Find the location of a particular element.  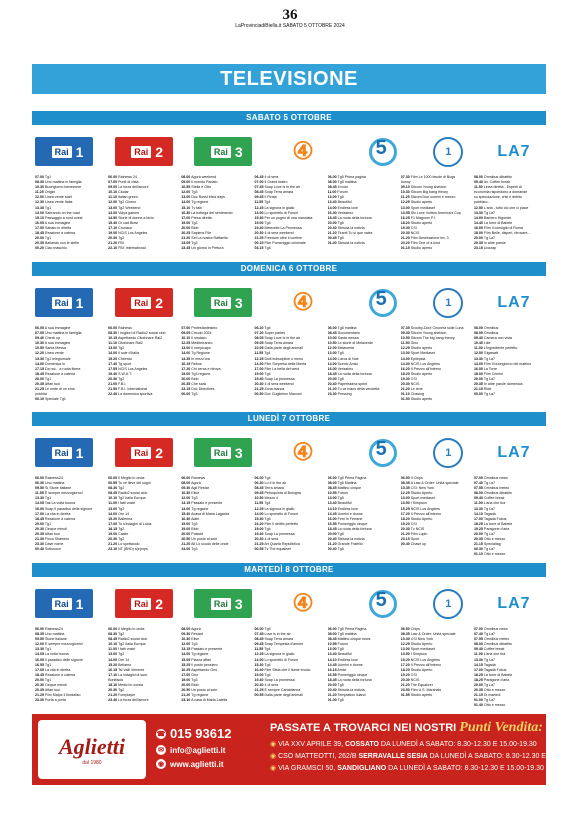

programme-row: 20.00 Tg1 is located at coordinates (69, 680).